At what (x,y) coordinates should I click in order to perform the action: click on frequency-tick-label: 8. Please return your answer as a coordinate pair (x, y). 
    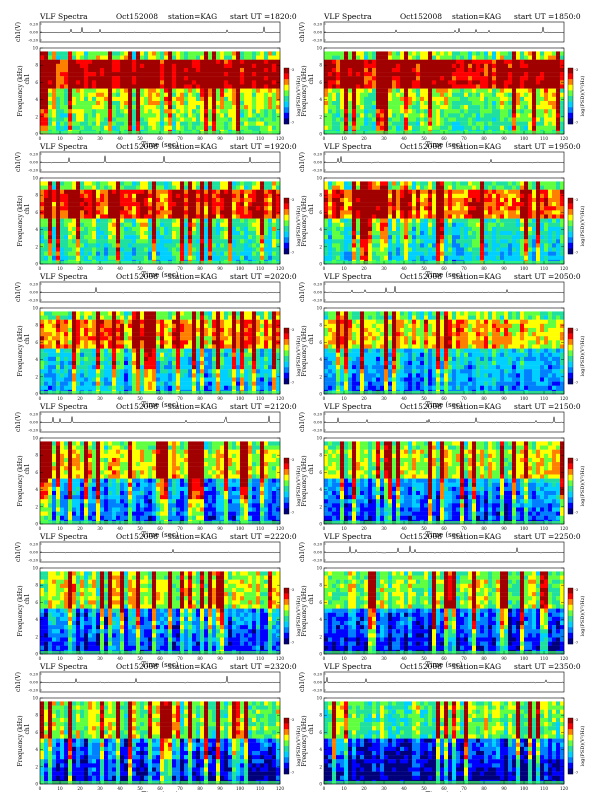
    Looking at the image, I should click on (36, 195).